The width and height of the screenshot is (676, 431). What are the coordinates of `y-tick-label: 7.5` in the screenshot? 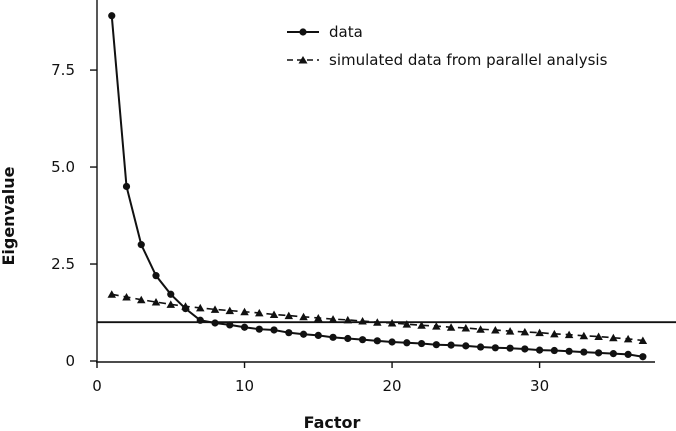 It's located at (63, 70).